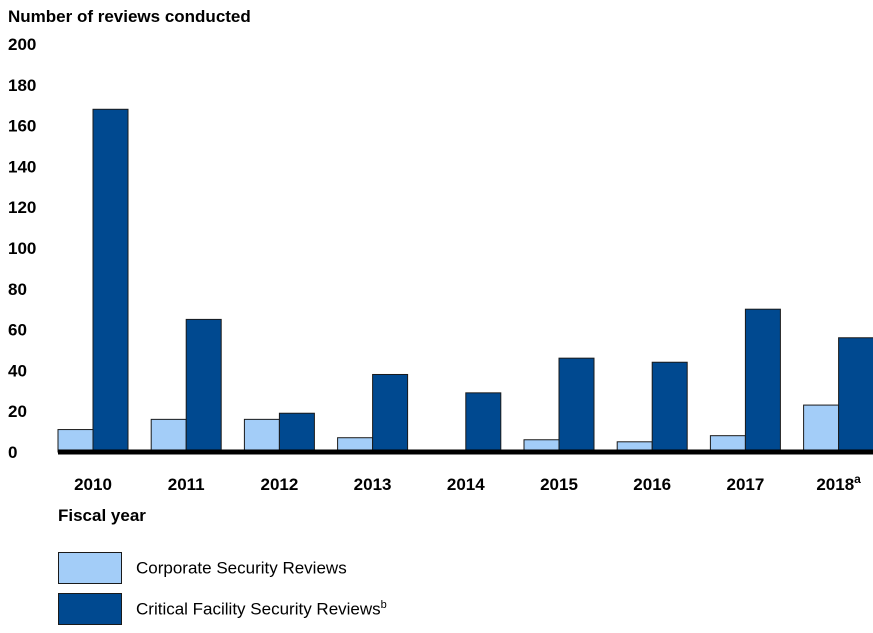 The width and height of the screenshot is (873, 633). What do you see at coordinates (93, 484) in the screenshot?
I see `x-tick-label: 2010` at bounding box center [93, 484].